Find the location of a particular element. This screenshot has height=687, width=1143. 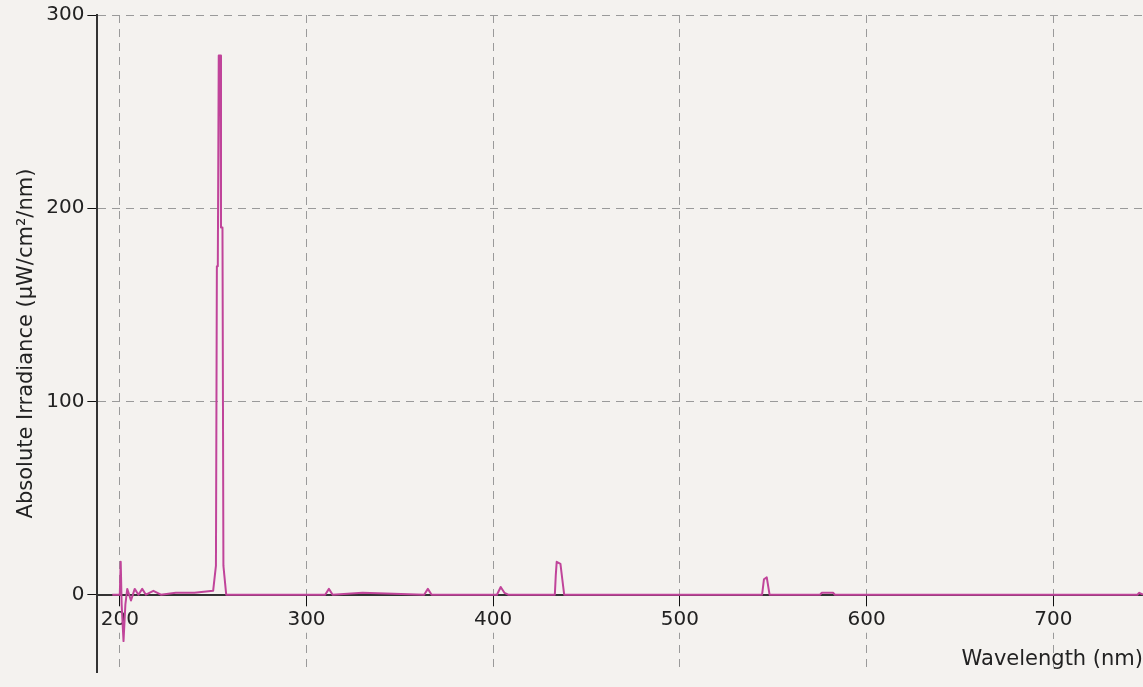

x-tick-label: 700 is located at coordinates (1053, 617).